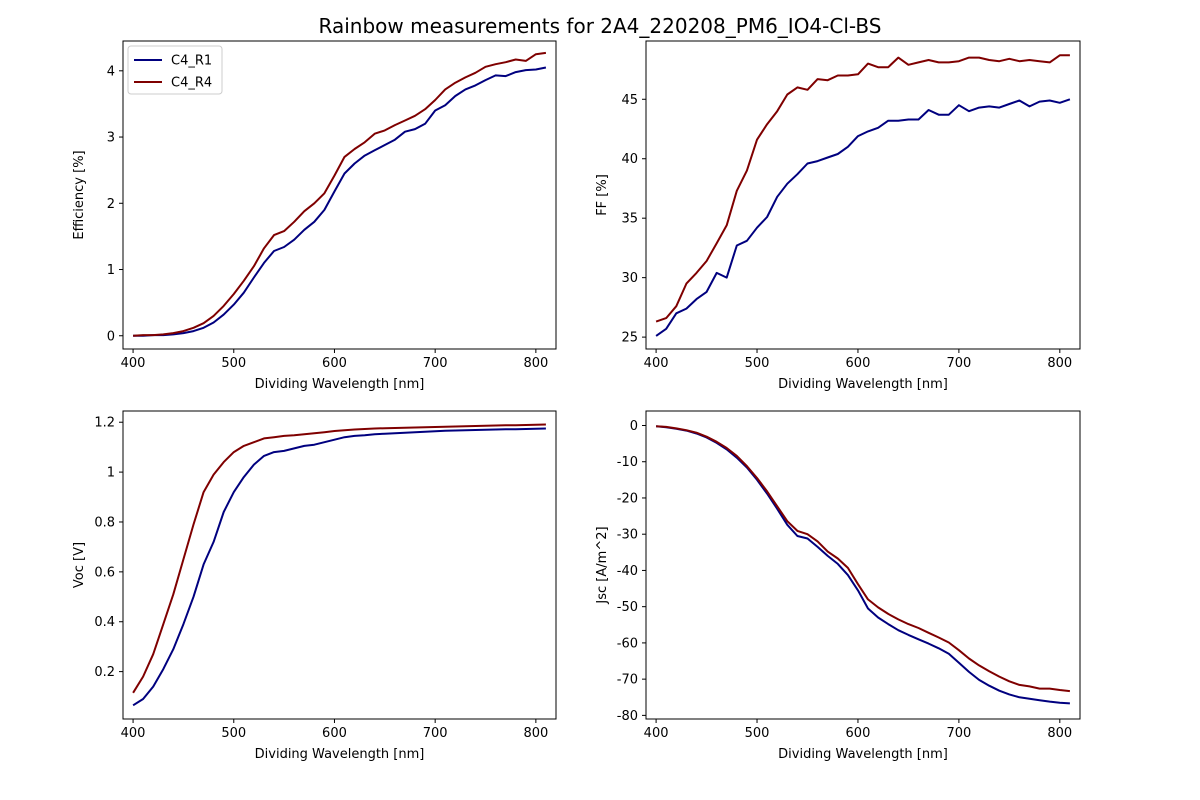 This screenshot has height=800, width=1200. I want to click on y-tick-label: 2, so click(111, 204).